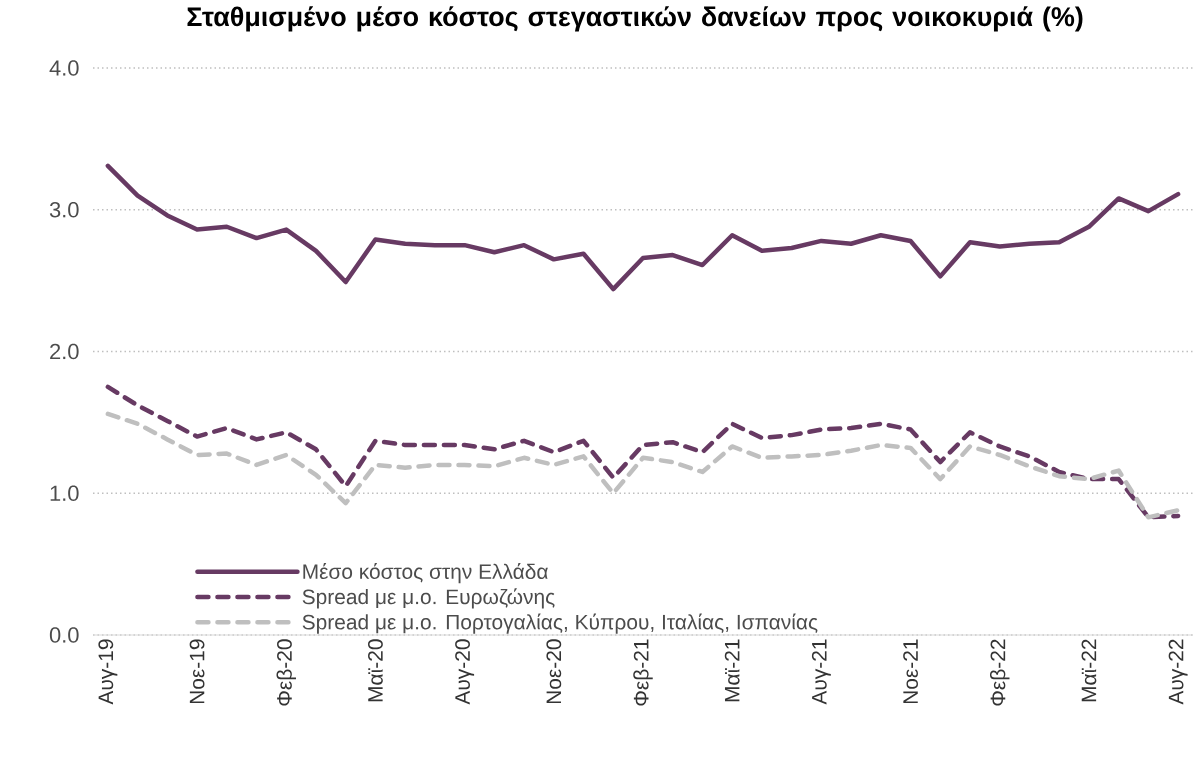 The height and width of the screenshot is (759, 1193). I want to click on y-tick-label: 2.0, so click(64, 351).